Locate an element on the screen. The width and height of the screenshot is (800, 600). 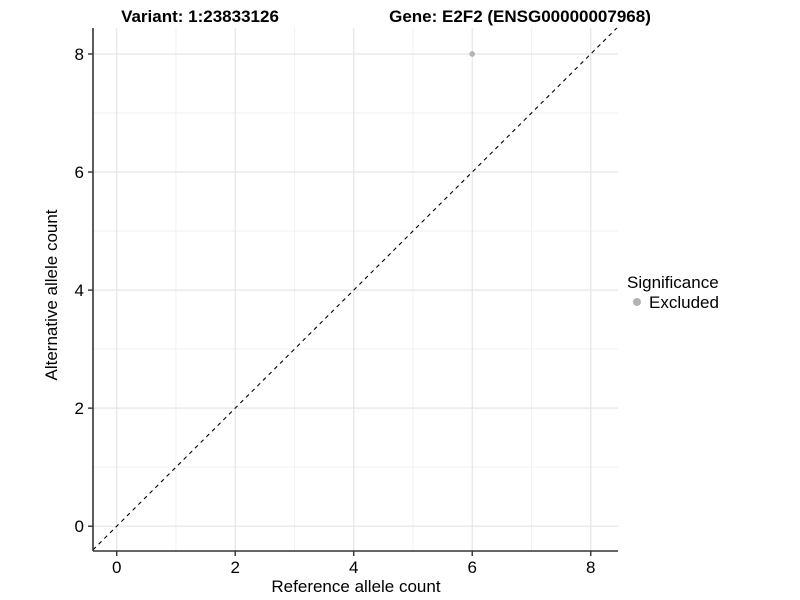
y-tick-label: 2 is located at coordinates (79, 408).